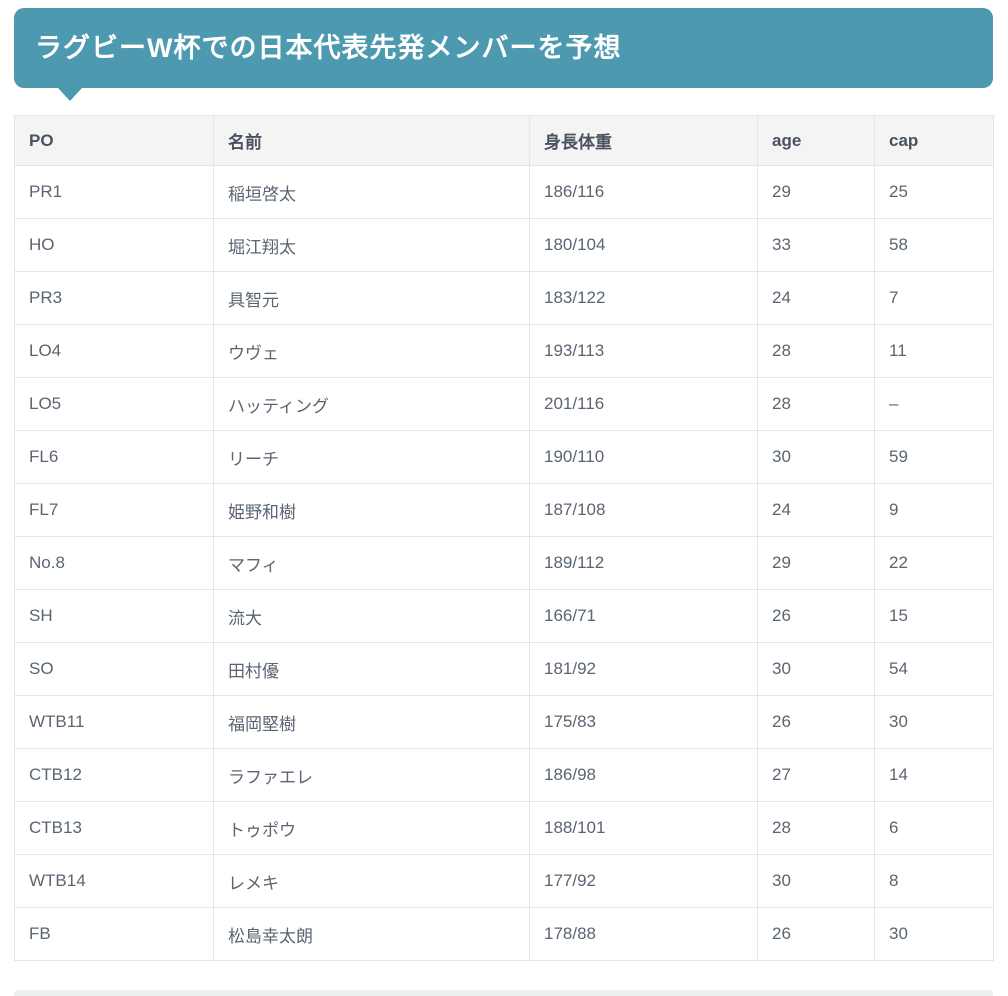 Image resolution: width=1008 pixels, height=996 pixels. I want to click on table-row: WTB11 福岡堅樹 175/83 26 30, so click(504, 722).